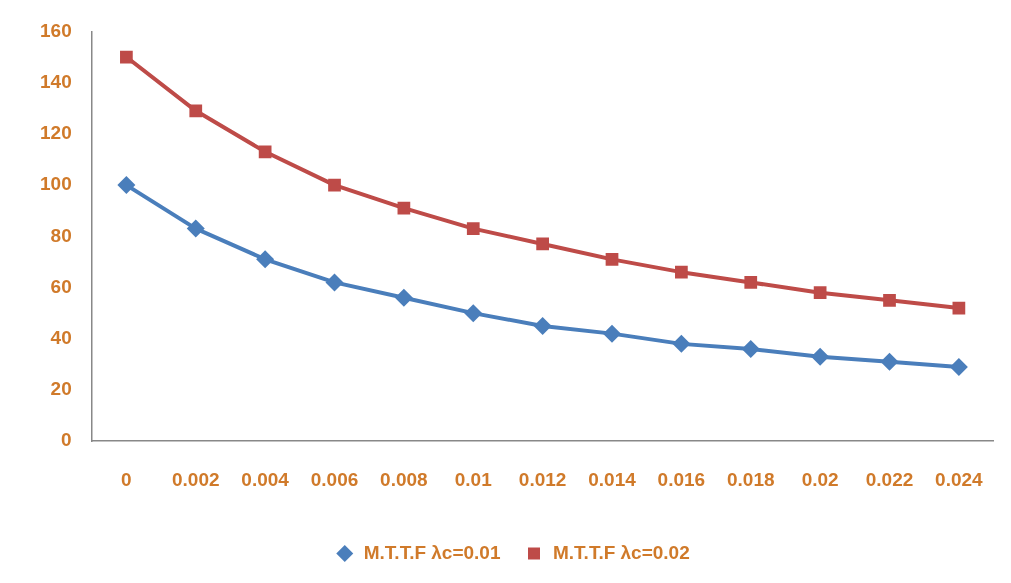 This screenshot has width=1011, height=583. Describe the element at coordinates (56, 184) in the screenshot. I see `y-tick-label: 100` at that location.